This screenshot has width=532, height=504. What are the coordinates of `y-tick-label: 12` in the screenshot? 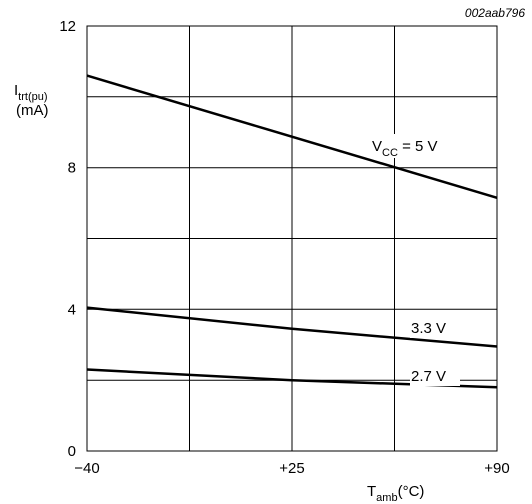 It's located at (67, 26).